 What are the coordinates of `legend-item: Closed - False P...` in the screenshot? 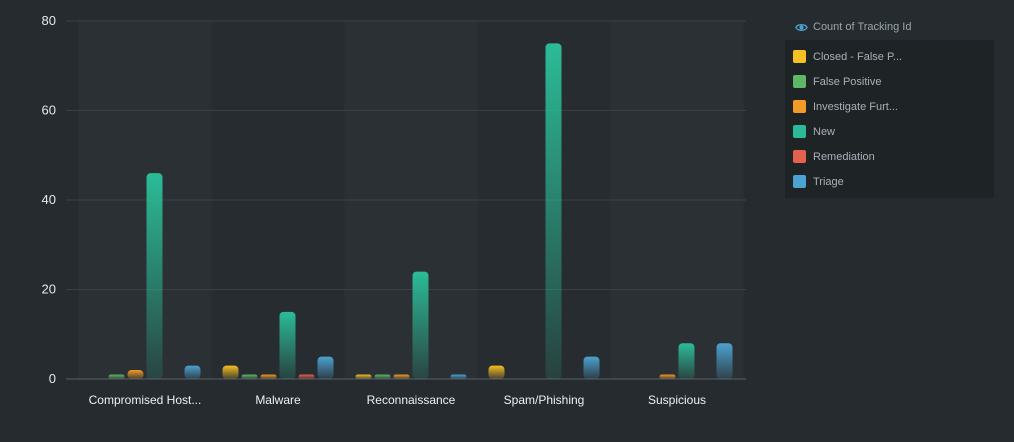 It's located at (889, 56).